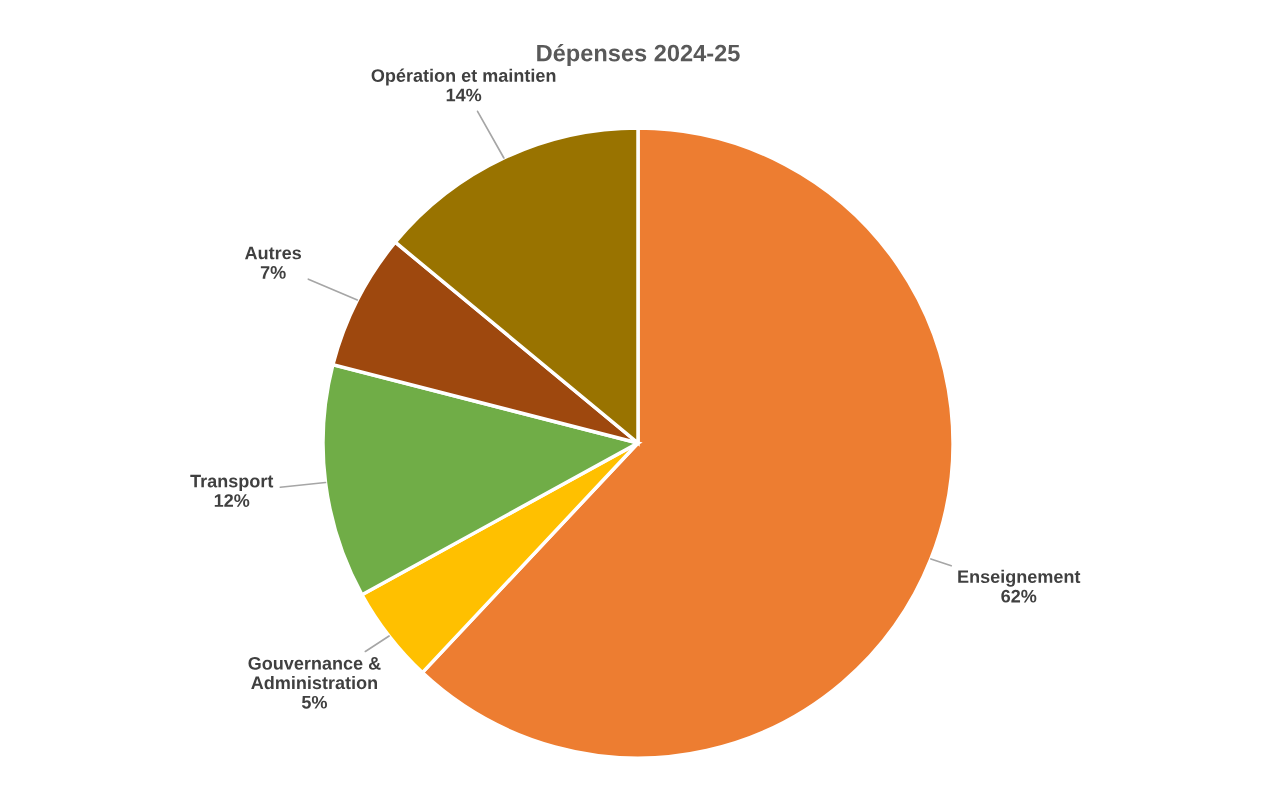 This screenshot has width=1268, height=810. I want to click on data-label: 5%, so click(314, 702).